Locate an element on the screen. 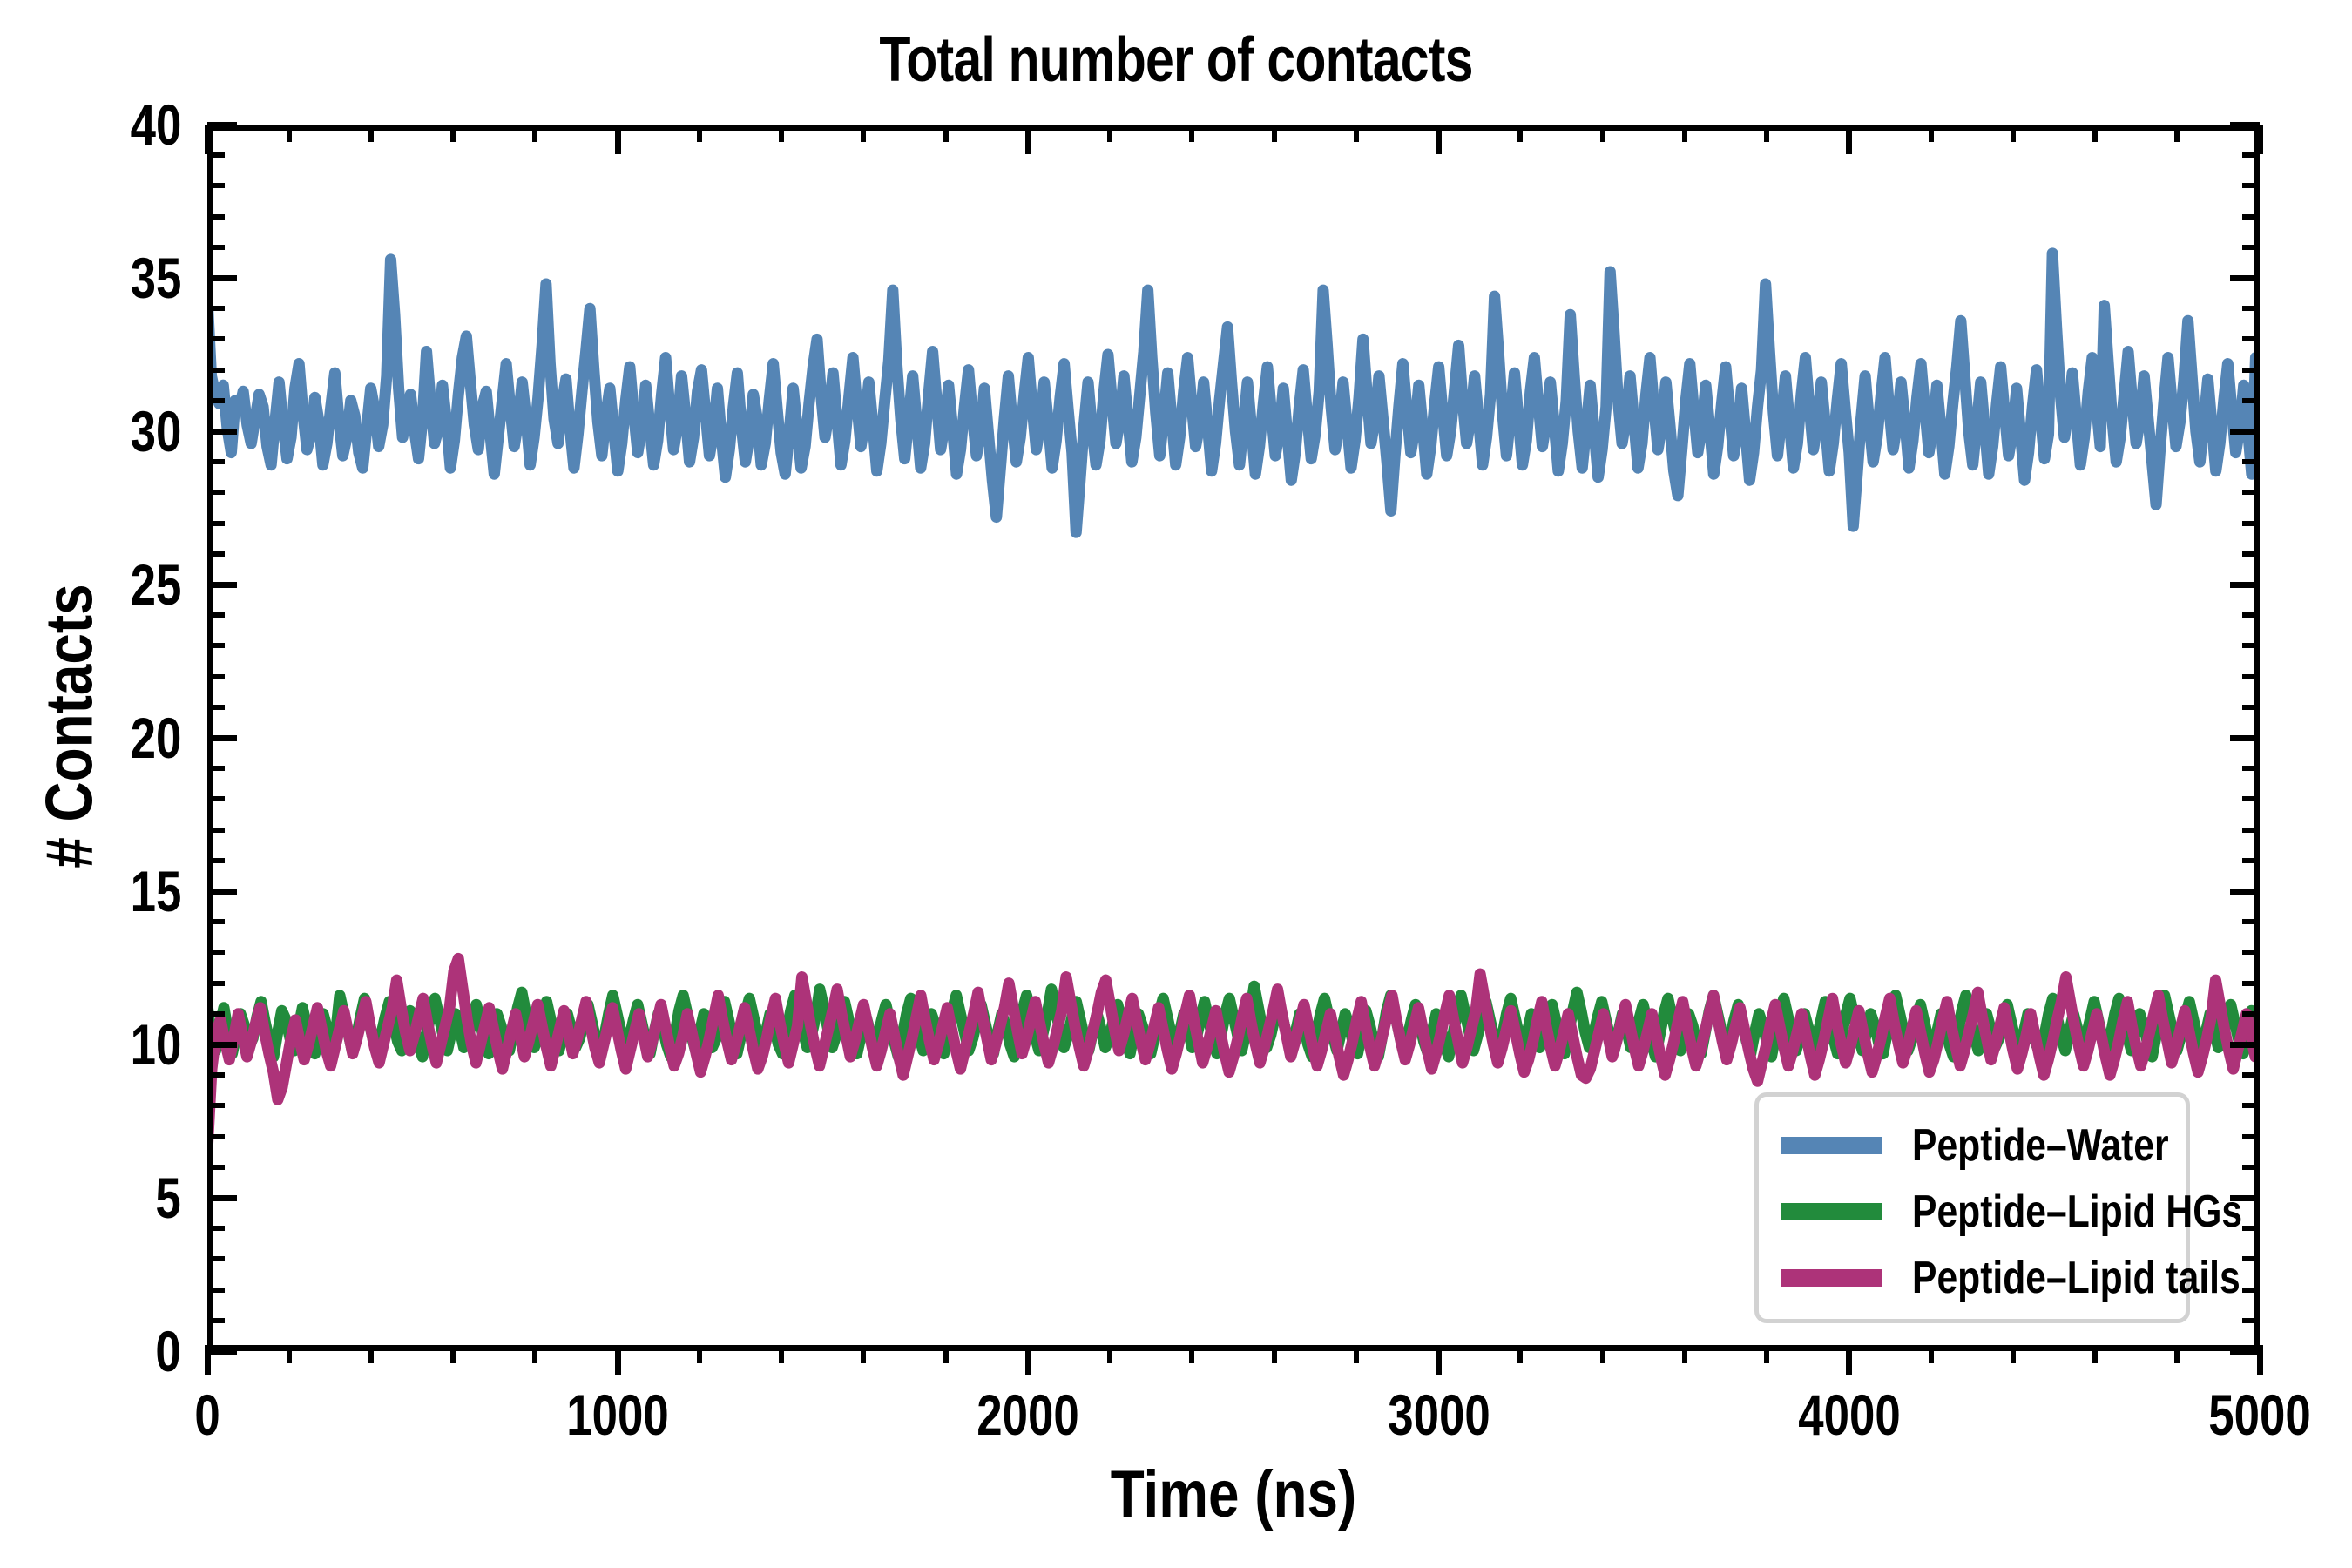  y-tick-label: 30 is located at coordinates (155, 431).